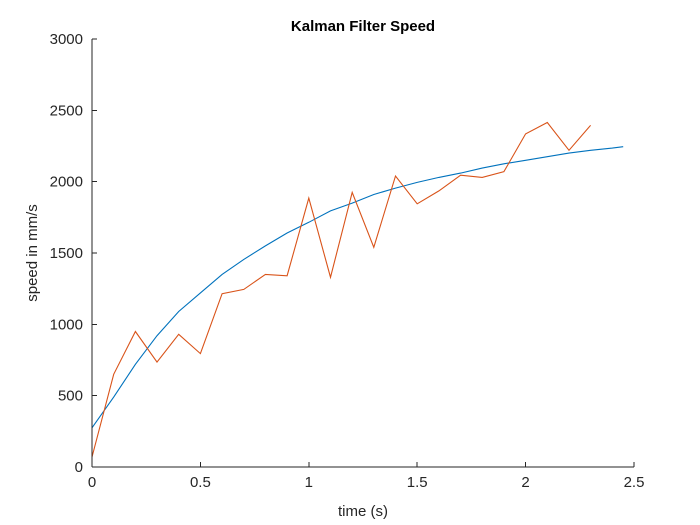  I want to click on chart-title: Kalman Filter Speed, so click(363, 26).